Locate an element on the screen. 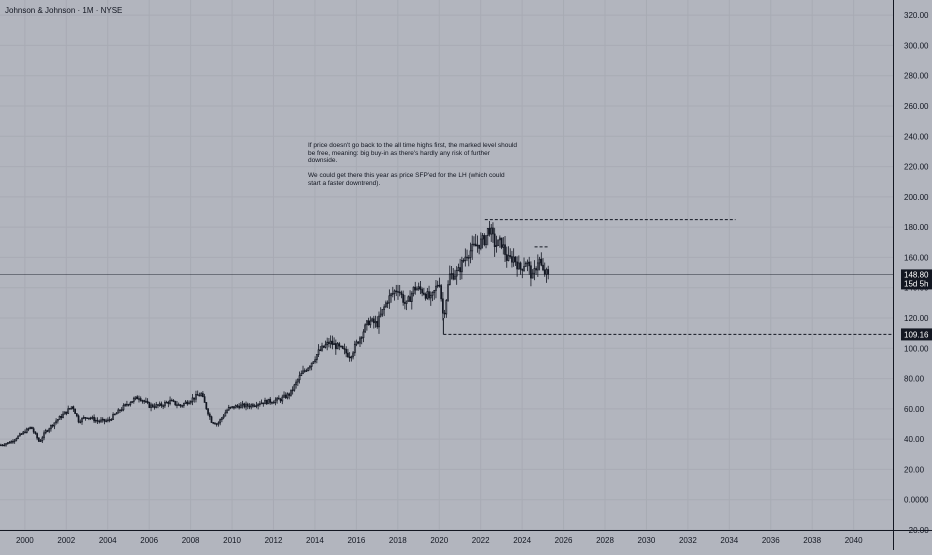 The width and height of the screenshot is (932, 555). x-tick-label: 2016 is located at coordinates (356, 540).